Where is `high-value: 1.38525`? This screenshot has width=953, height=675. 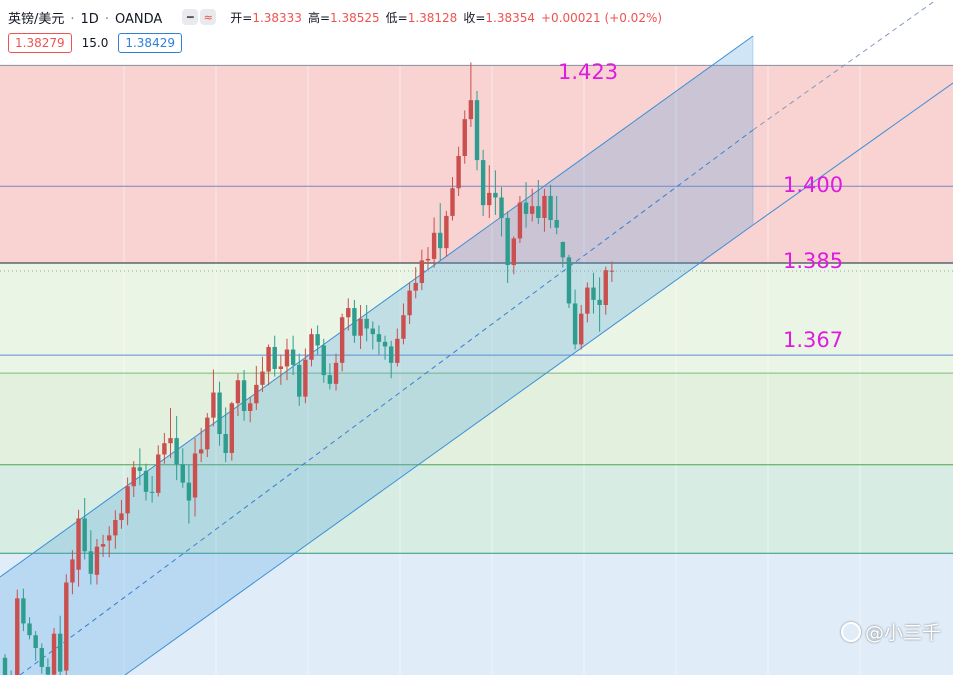
high-value: 1.38525 is located at coordinates (355, 17).